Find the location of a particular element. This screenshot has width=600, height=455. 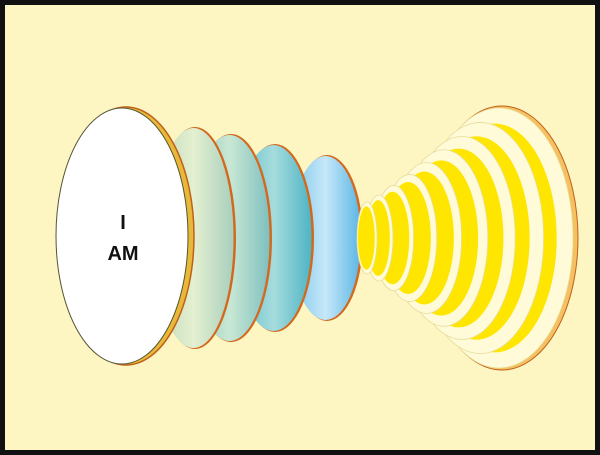

main-ellipse-face is located at coordinates (122, 236).